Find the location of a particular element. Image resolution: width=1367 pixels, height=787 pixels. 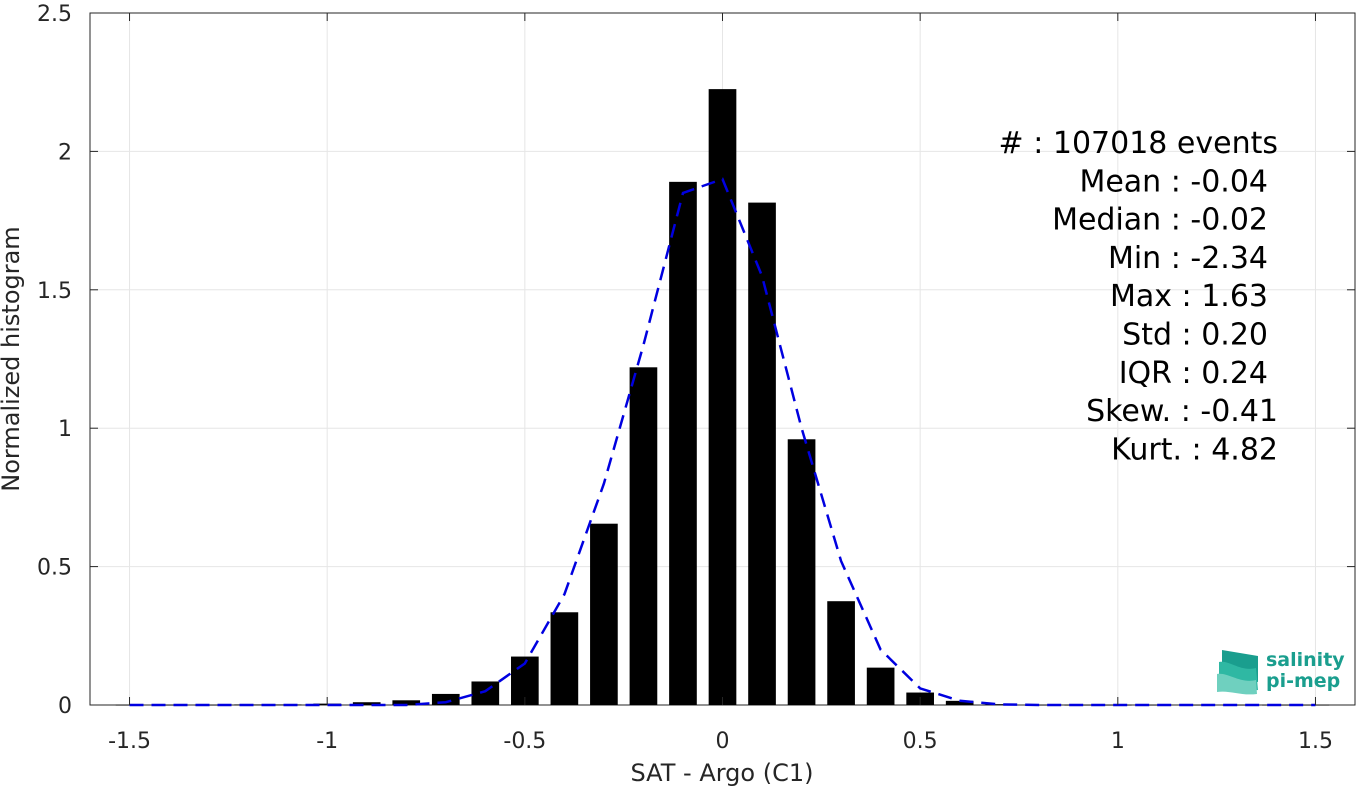

stats-line: Min : -2.34 is located at coordinates (1188, 258).